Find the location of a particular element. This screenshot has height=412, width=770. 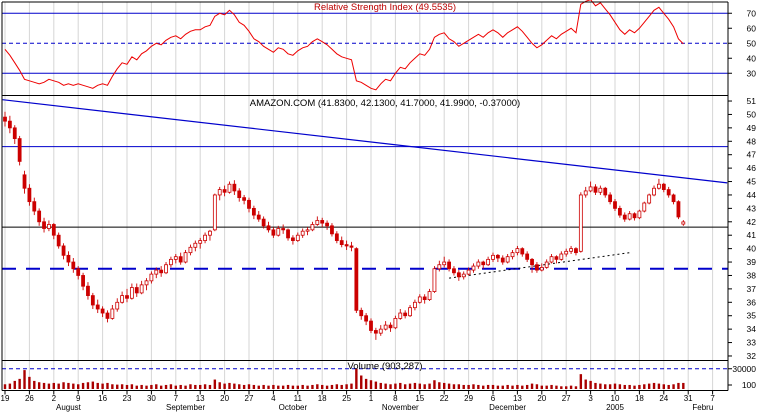

svg-text: 32 is located at coordinates (752, 356).